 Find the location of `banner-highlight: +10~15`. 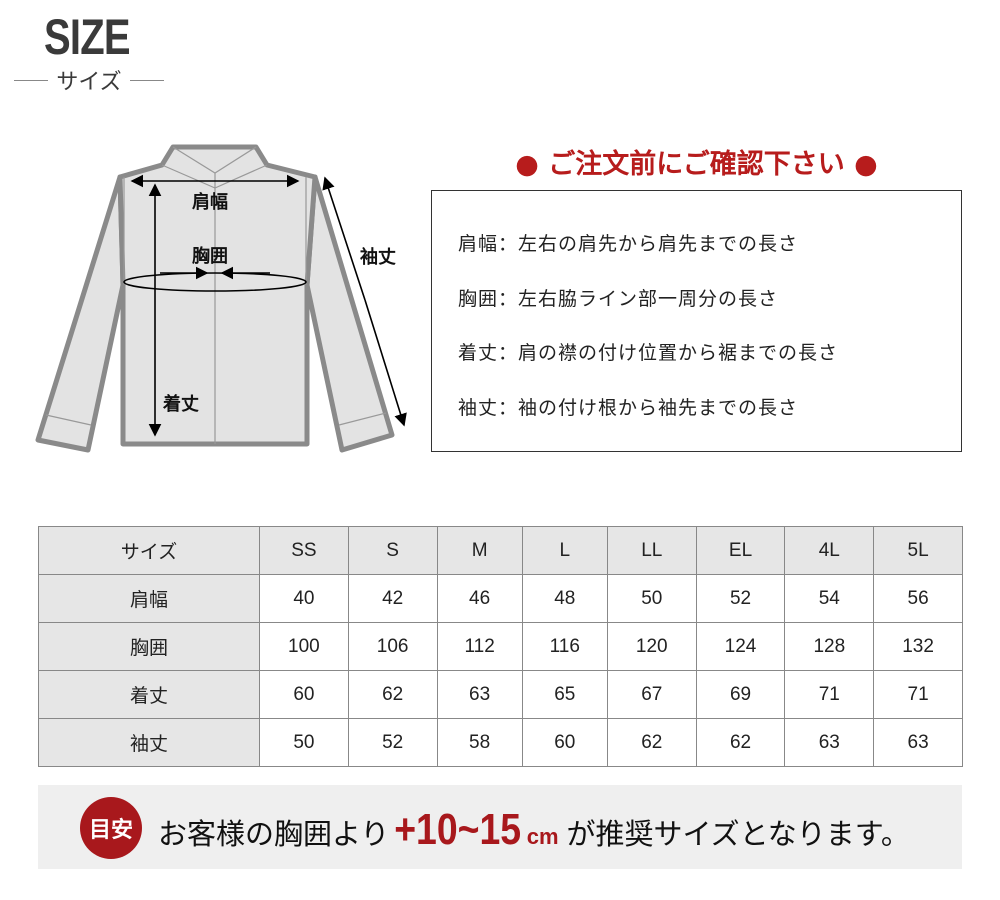

banner-highlight: +10~15 is located at coordinates (458, 829).